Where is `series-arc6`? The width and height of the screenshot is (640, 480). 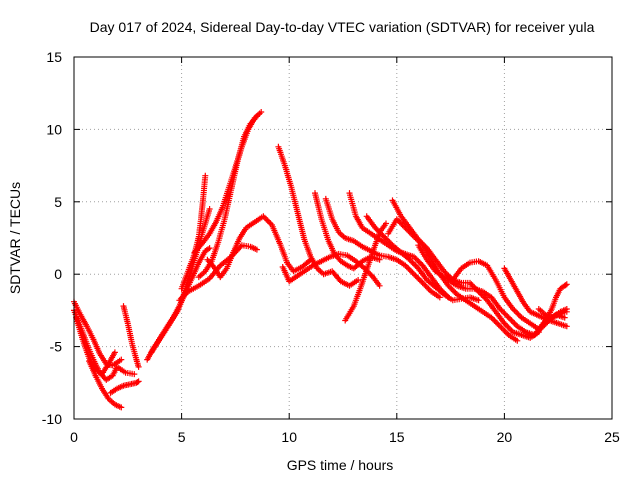 series-arc6 is located at coordinates (131, 336).